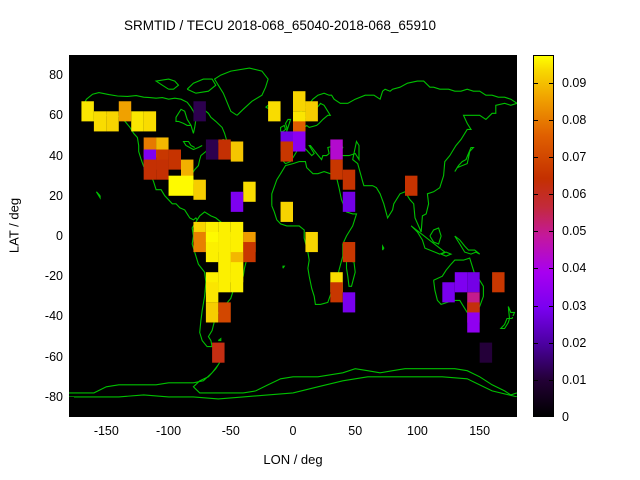 The image size is (640, 480). Describe the element at coordinates (59, 236) in the screenshot. I see `y-tick-label: 0` at that location.